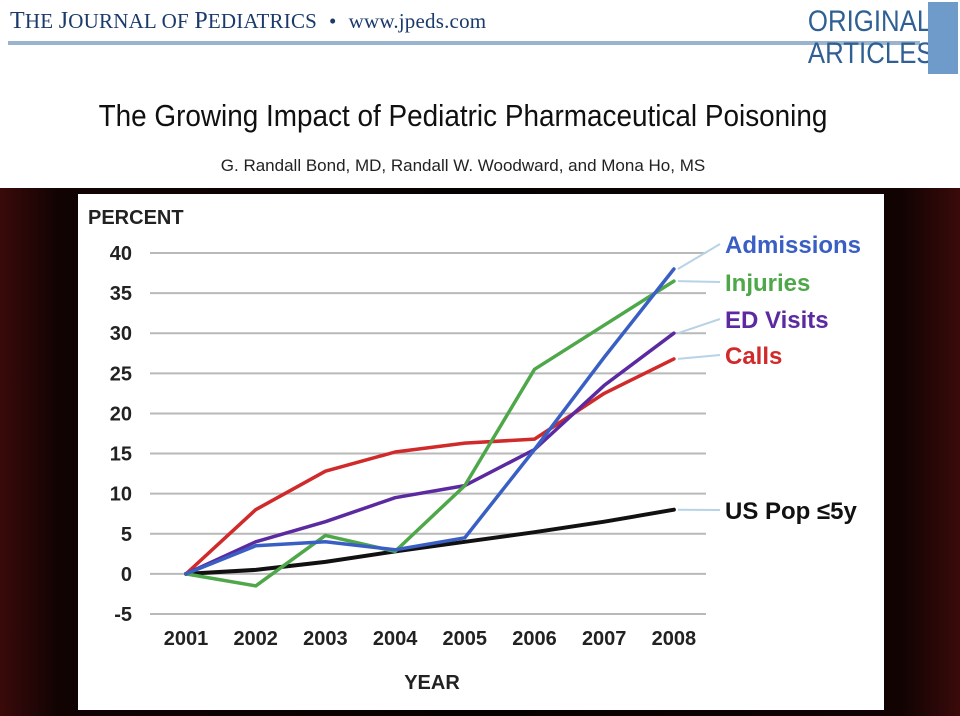  I want to click on legend-entry: US Pop ≤5y, so click(791, 511).